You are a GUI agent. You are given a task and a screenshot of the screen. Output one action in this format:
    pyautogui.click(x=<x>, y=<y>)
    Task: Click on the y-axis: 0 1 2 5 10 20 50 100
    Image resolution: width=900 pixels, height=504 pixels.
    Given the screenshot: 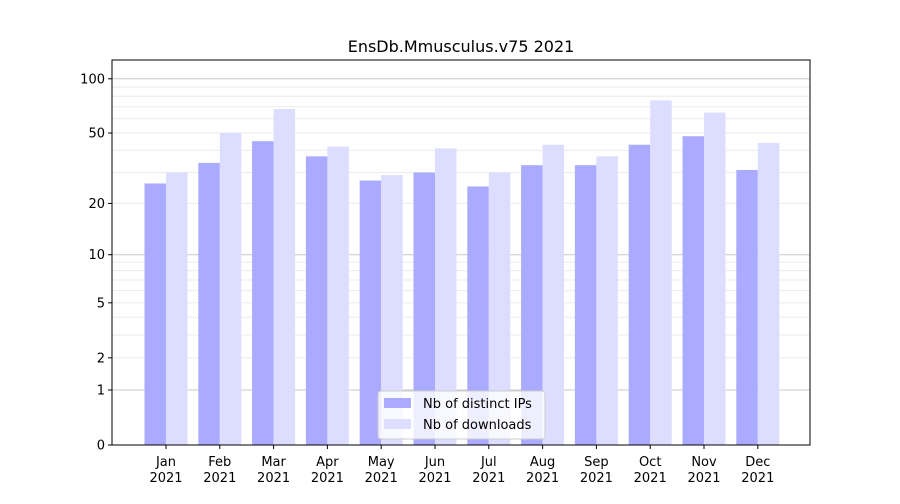 What is the action you would take?
    pyautogui.click(x=96, y=263)
    